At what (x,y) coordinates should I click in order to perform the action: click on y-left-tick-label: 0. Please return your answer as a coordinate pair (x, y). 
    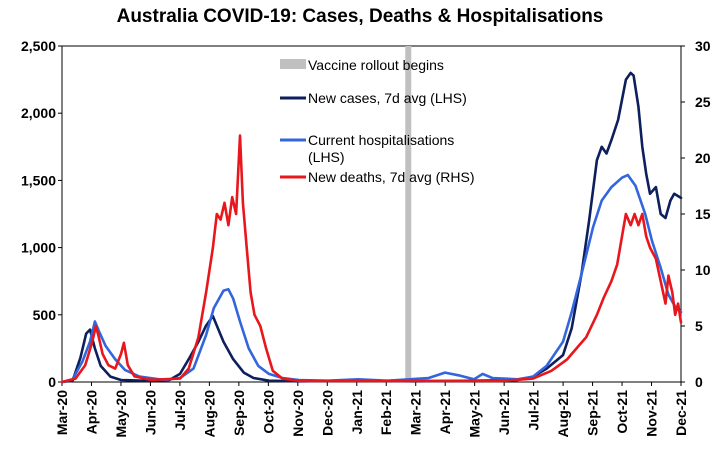
    Looking at the image, I should click on (52, 382).